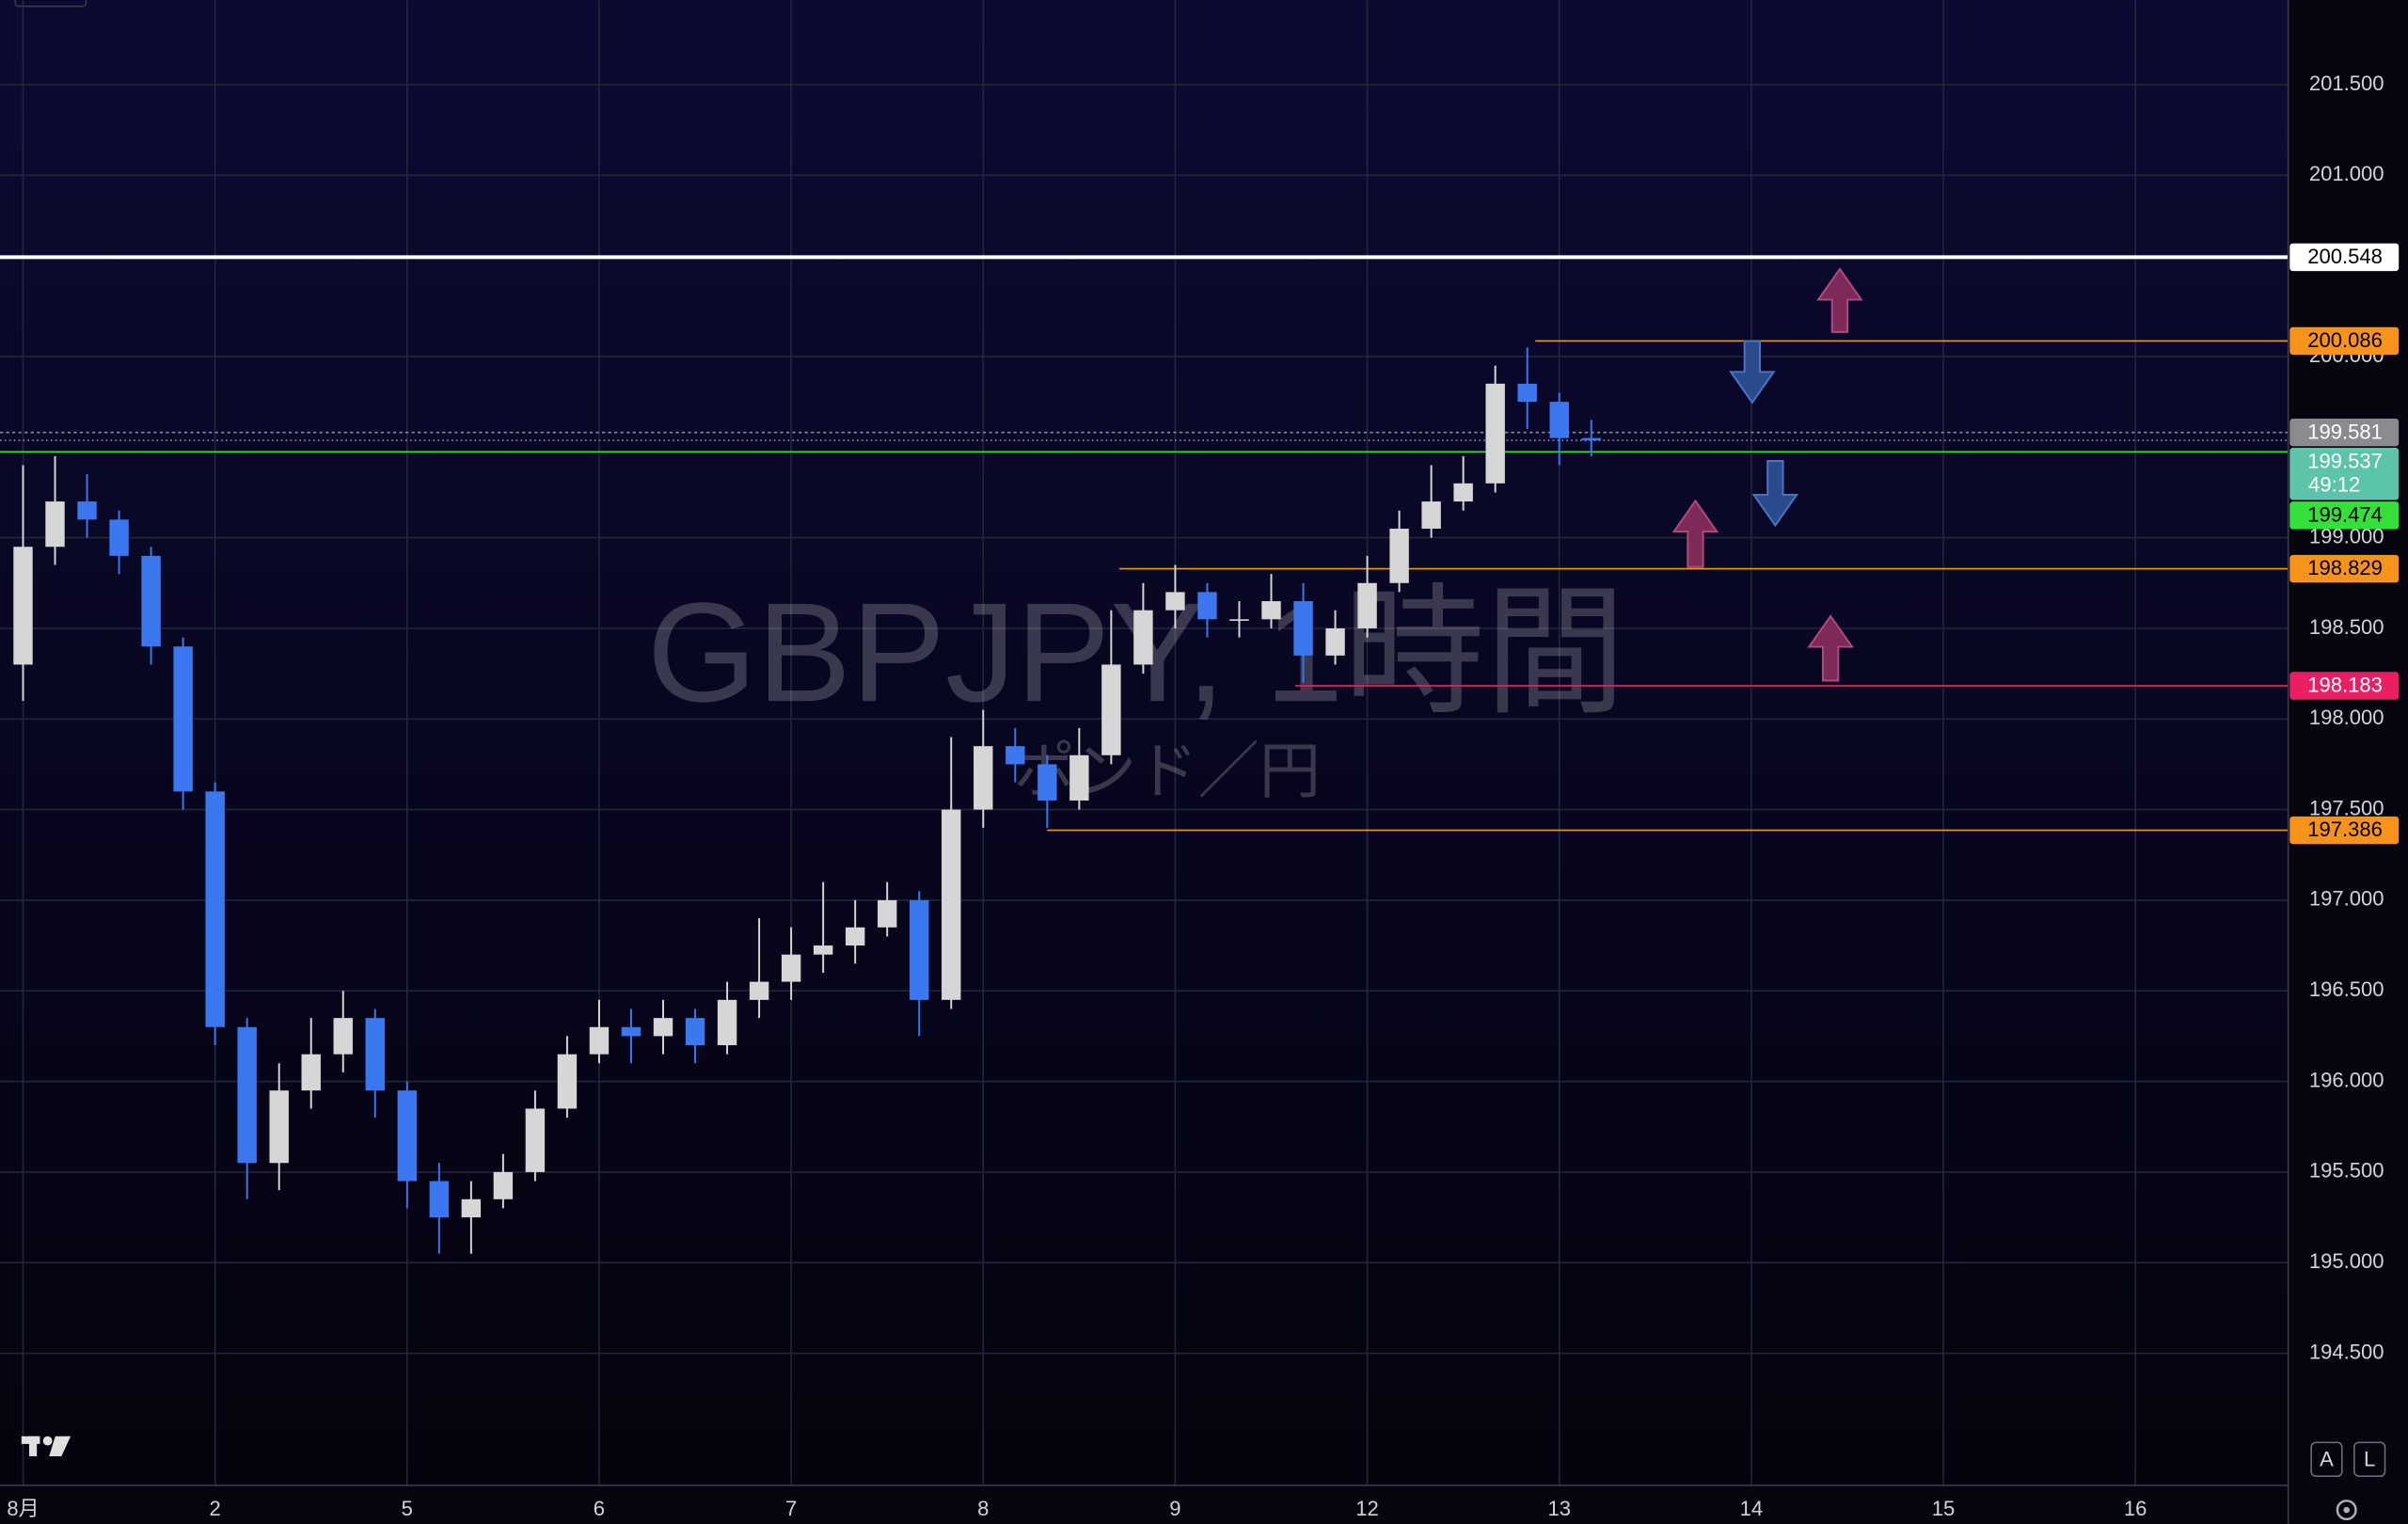 Image resolution: width=2408 pixels, height=1524 pixels. I want to click on settings-icon-dot, so click(2347, 1510).